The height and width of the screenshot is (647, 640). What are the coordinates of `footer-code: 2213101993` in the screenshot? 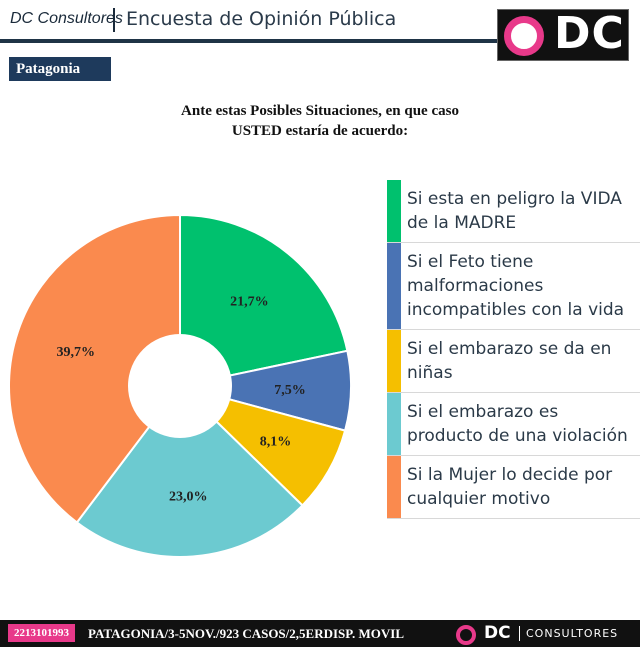 It's located at (41, 633).